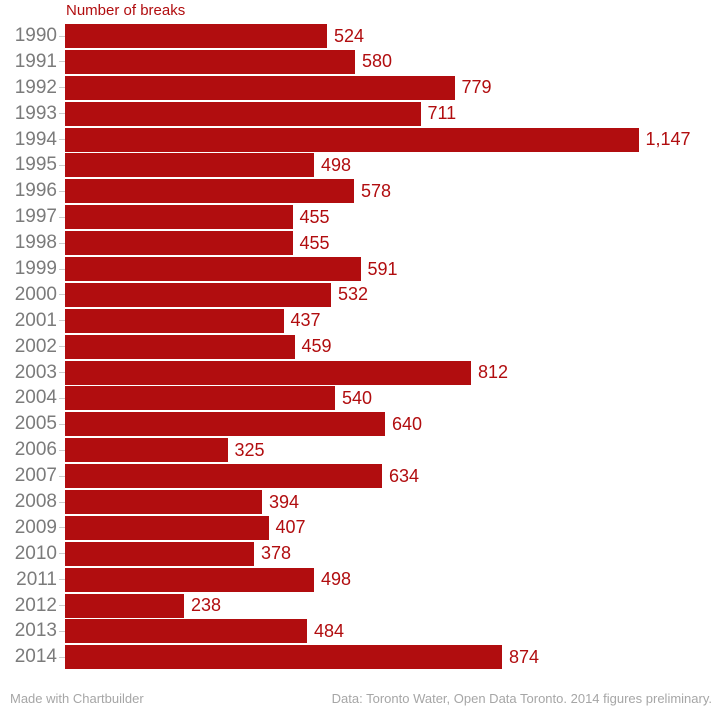  What do you see at coordinates (196, 36) in the screenshot?
I see `bar-1990` at bounding box center [196, 36].